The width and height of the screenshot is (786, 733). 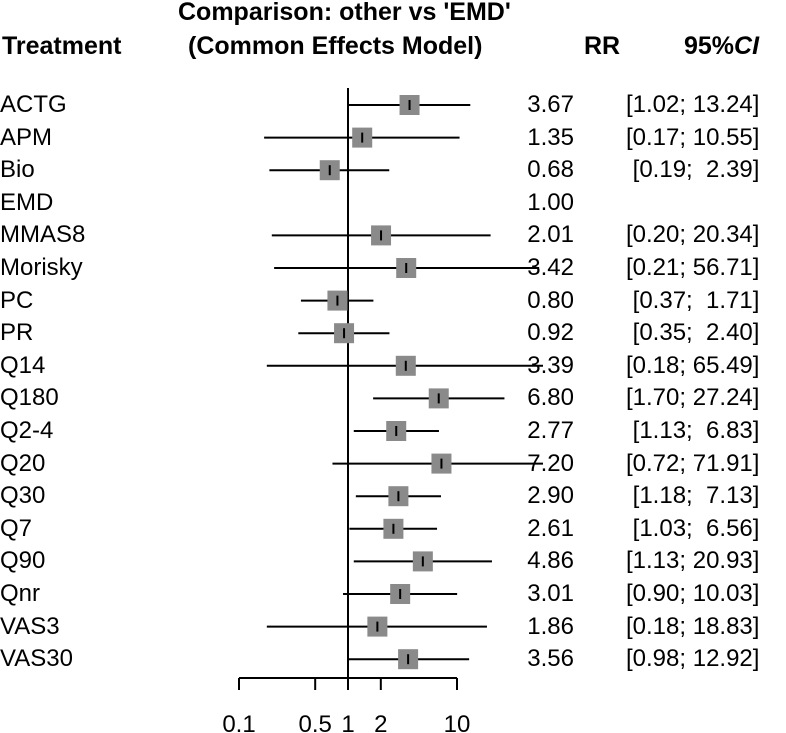 What do you see at coordinates (347, 722) in the screenshot?
I see `x-tick-label: 1` at bounding box center [347, 722].